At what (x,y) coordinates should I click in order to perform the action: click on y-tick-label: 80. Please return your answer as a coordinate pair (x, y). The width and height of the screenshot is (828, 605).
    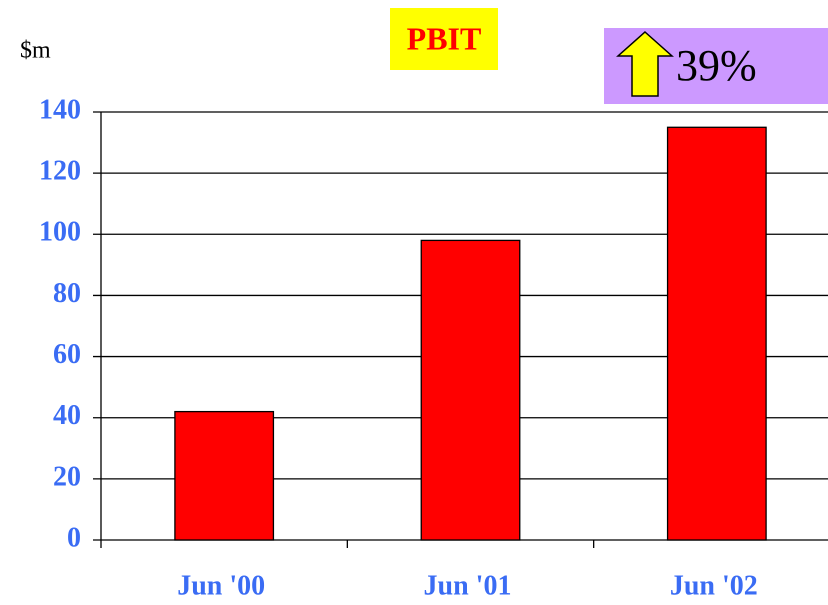
    Looking at the image, I should click on (67, 293).